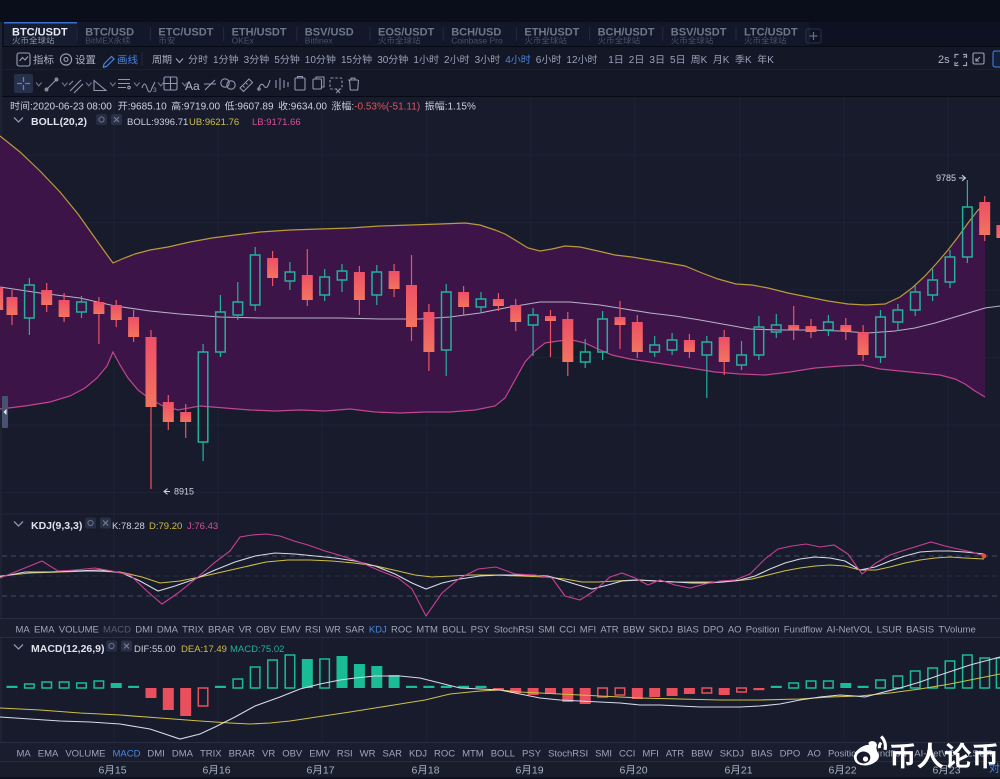 The width and height of the screenshot is (1000, 779). I want to click on svg-text: BCH/USD, so click(476, 33).